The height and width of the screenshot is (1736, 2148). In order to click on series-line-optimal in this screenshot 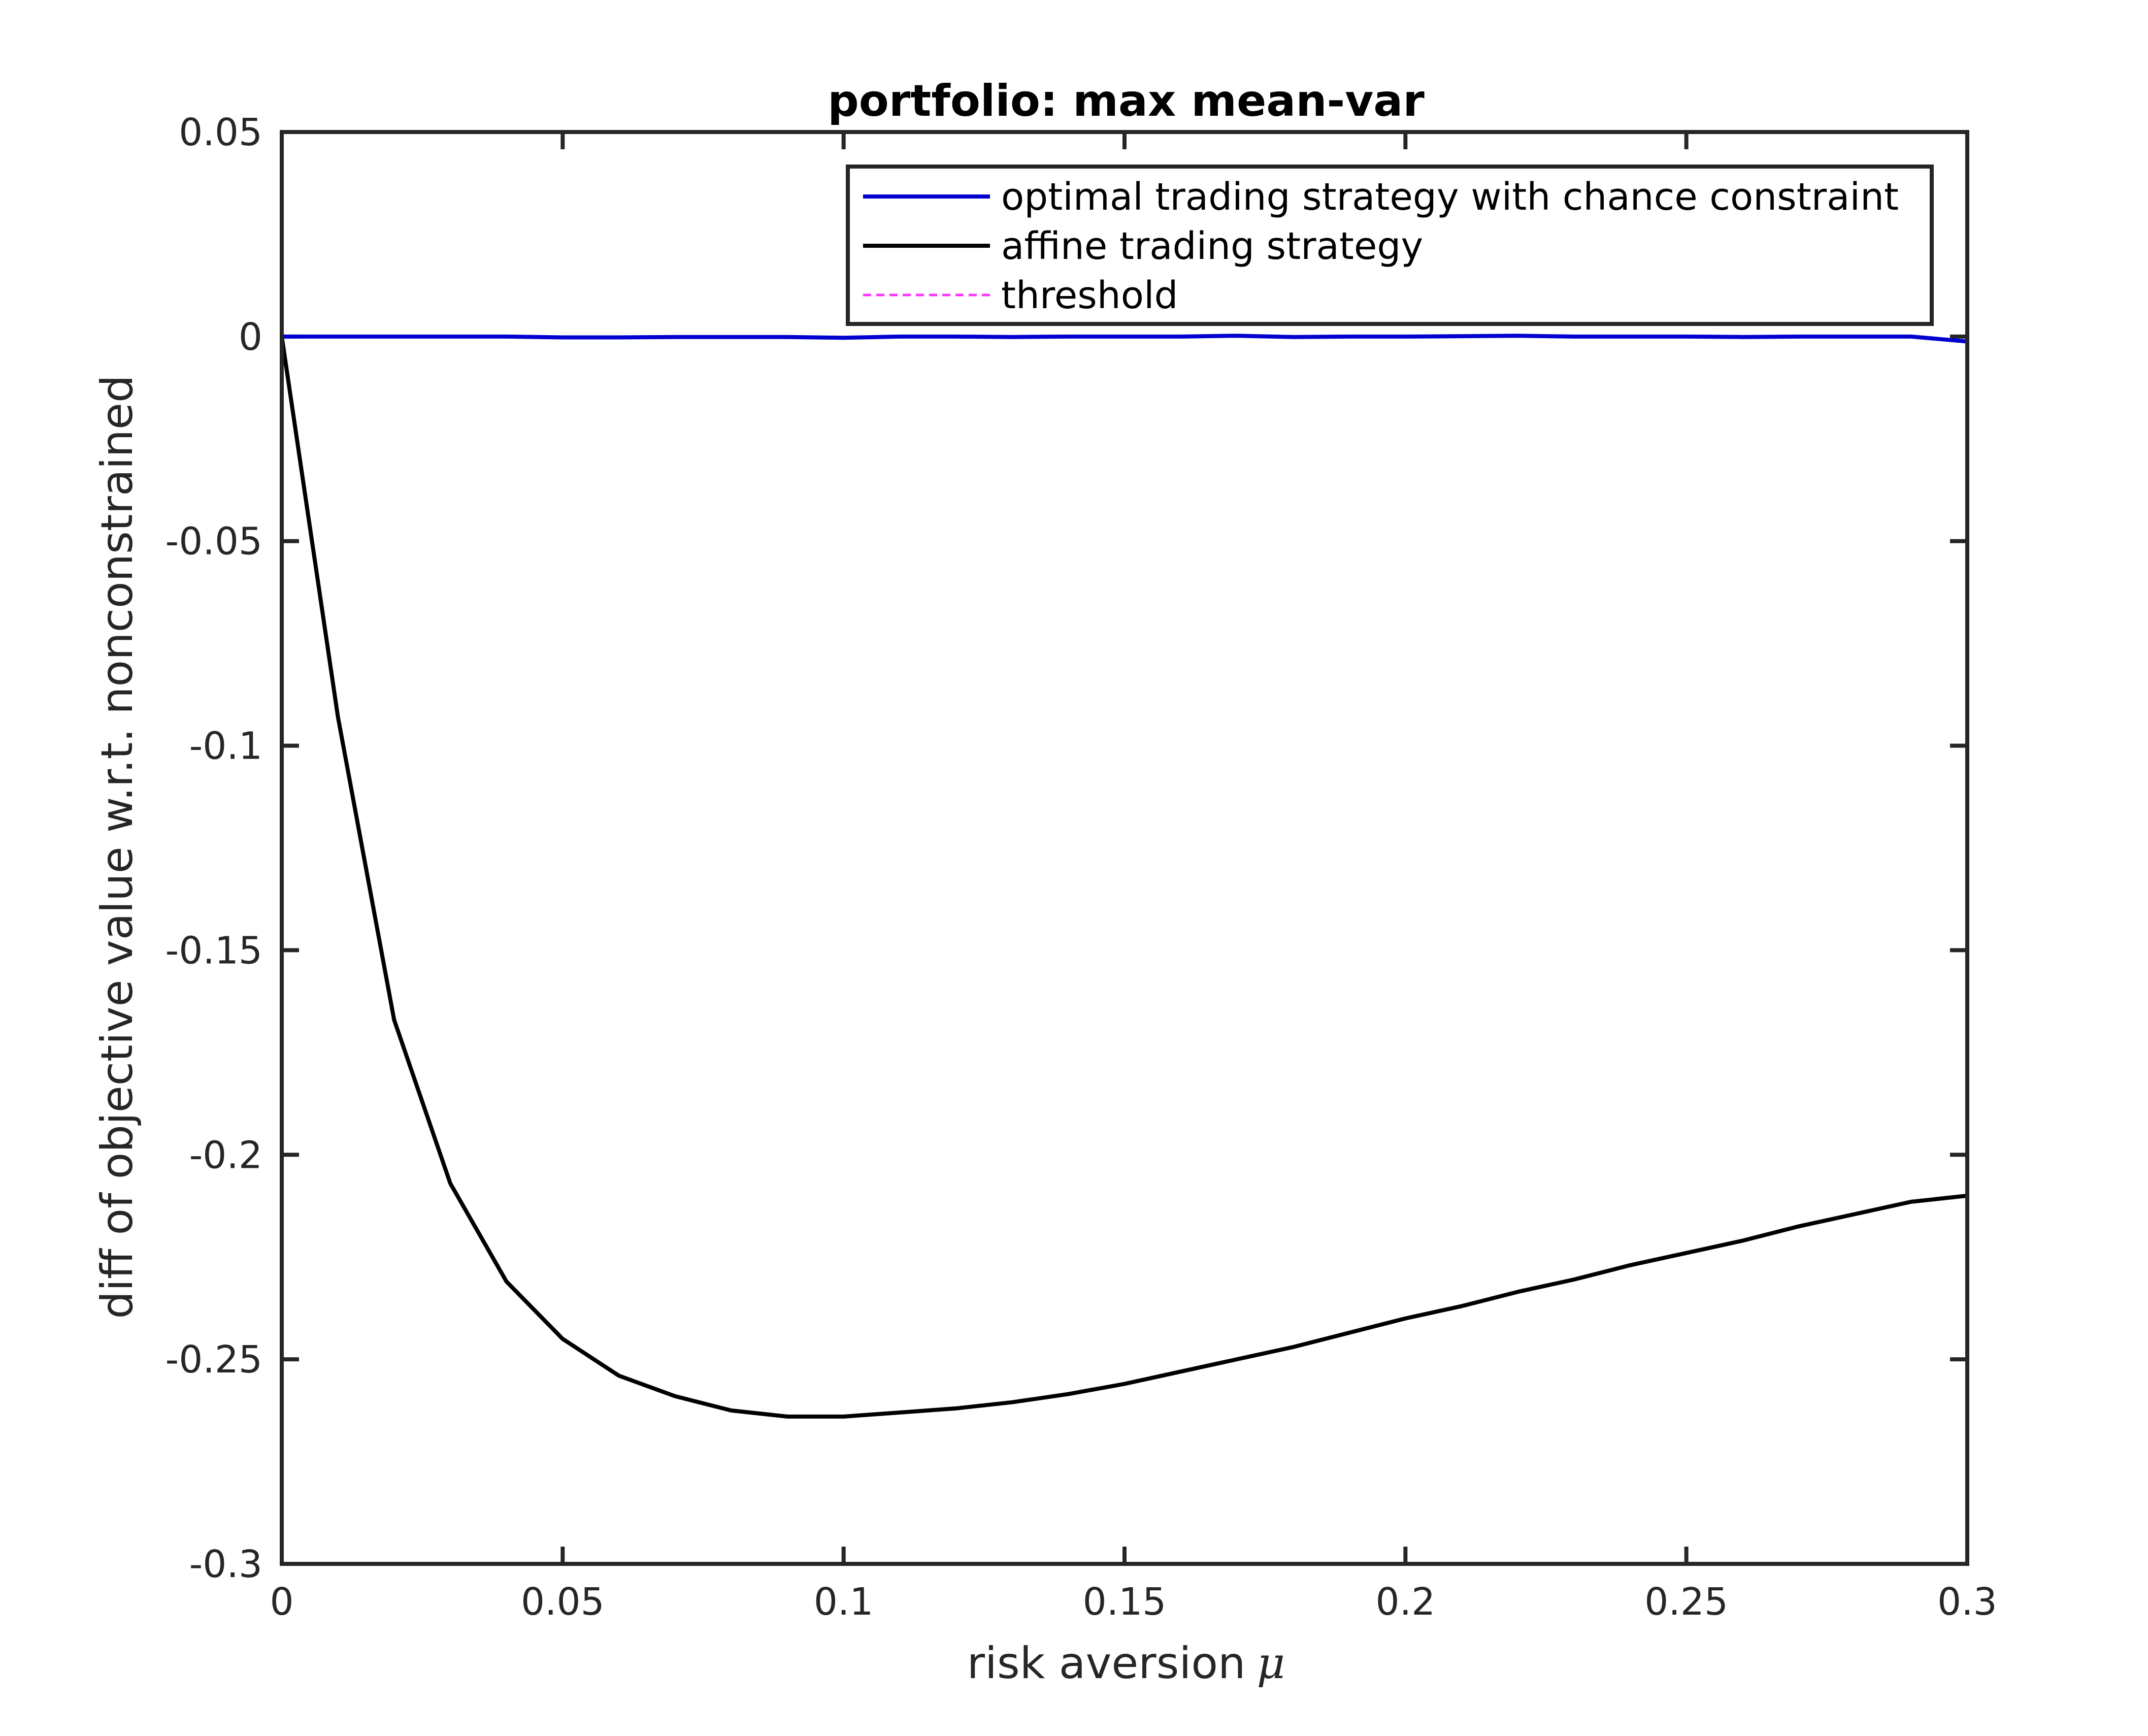, I will do `click(1125, 339)`.